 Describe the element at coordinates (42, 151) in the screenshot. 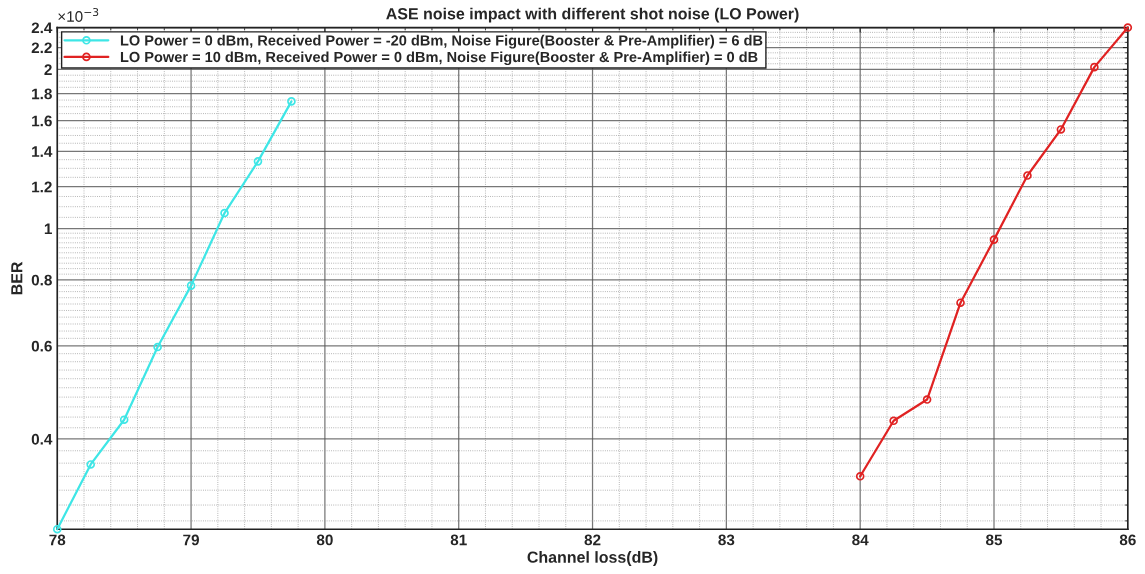

I see `y-tick-label: 1.4` at that location.